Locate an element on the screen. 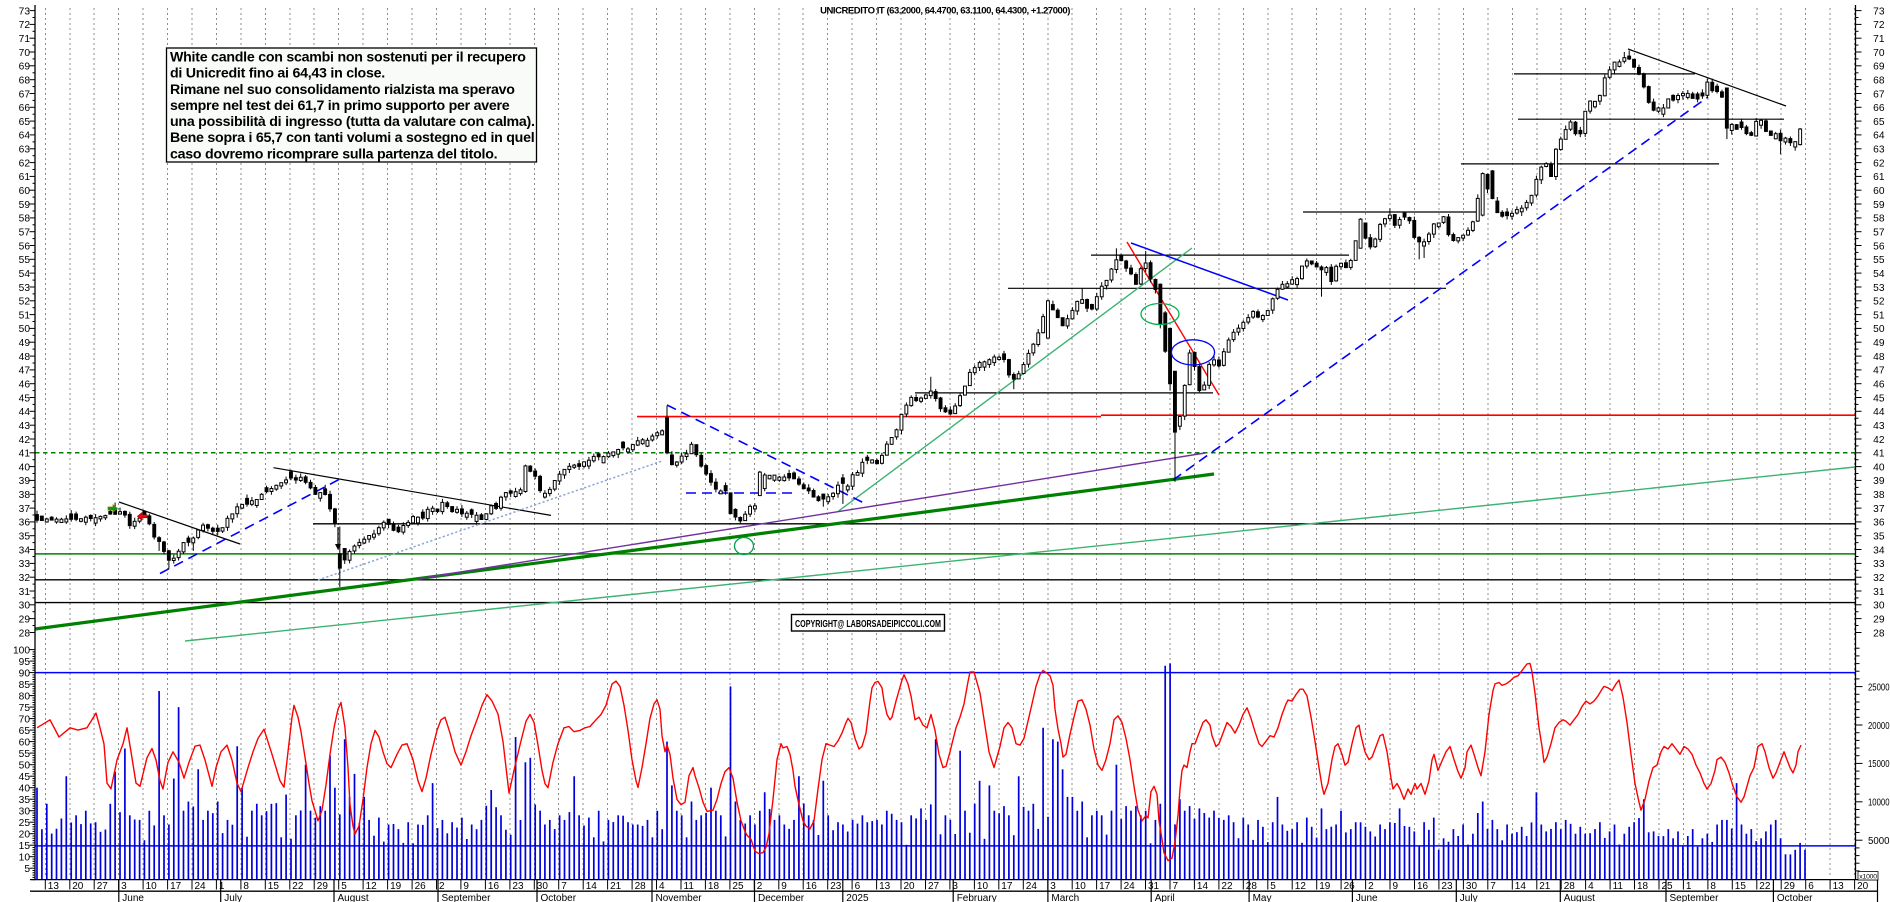 The width and height of the screenshot is (1890, 902). svg-text: 43 is located at coordinates (1879, 426).